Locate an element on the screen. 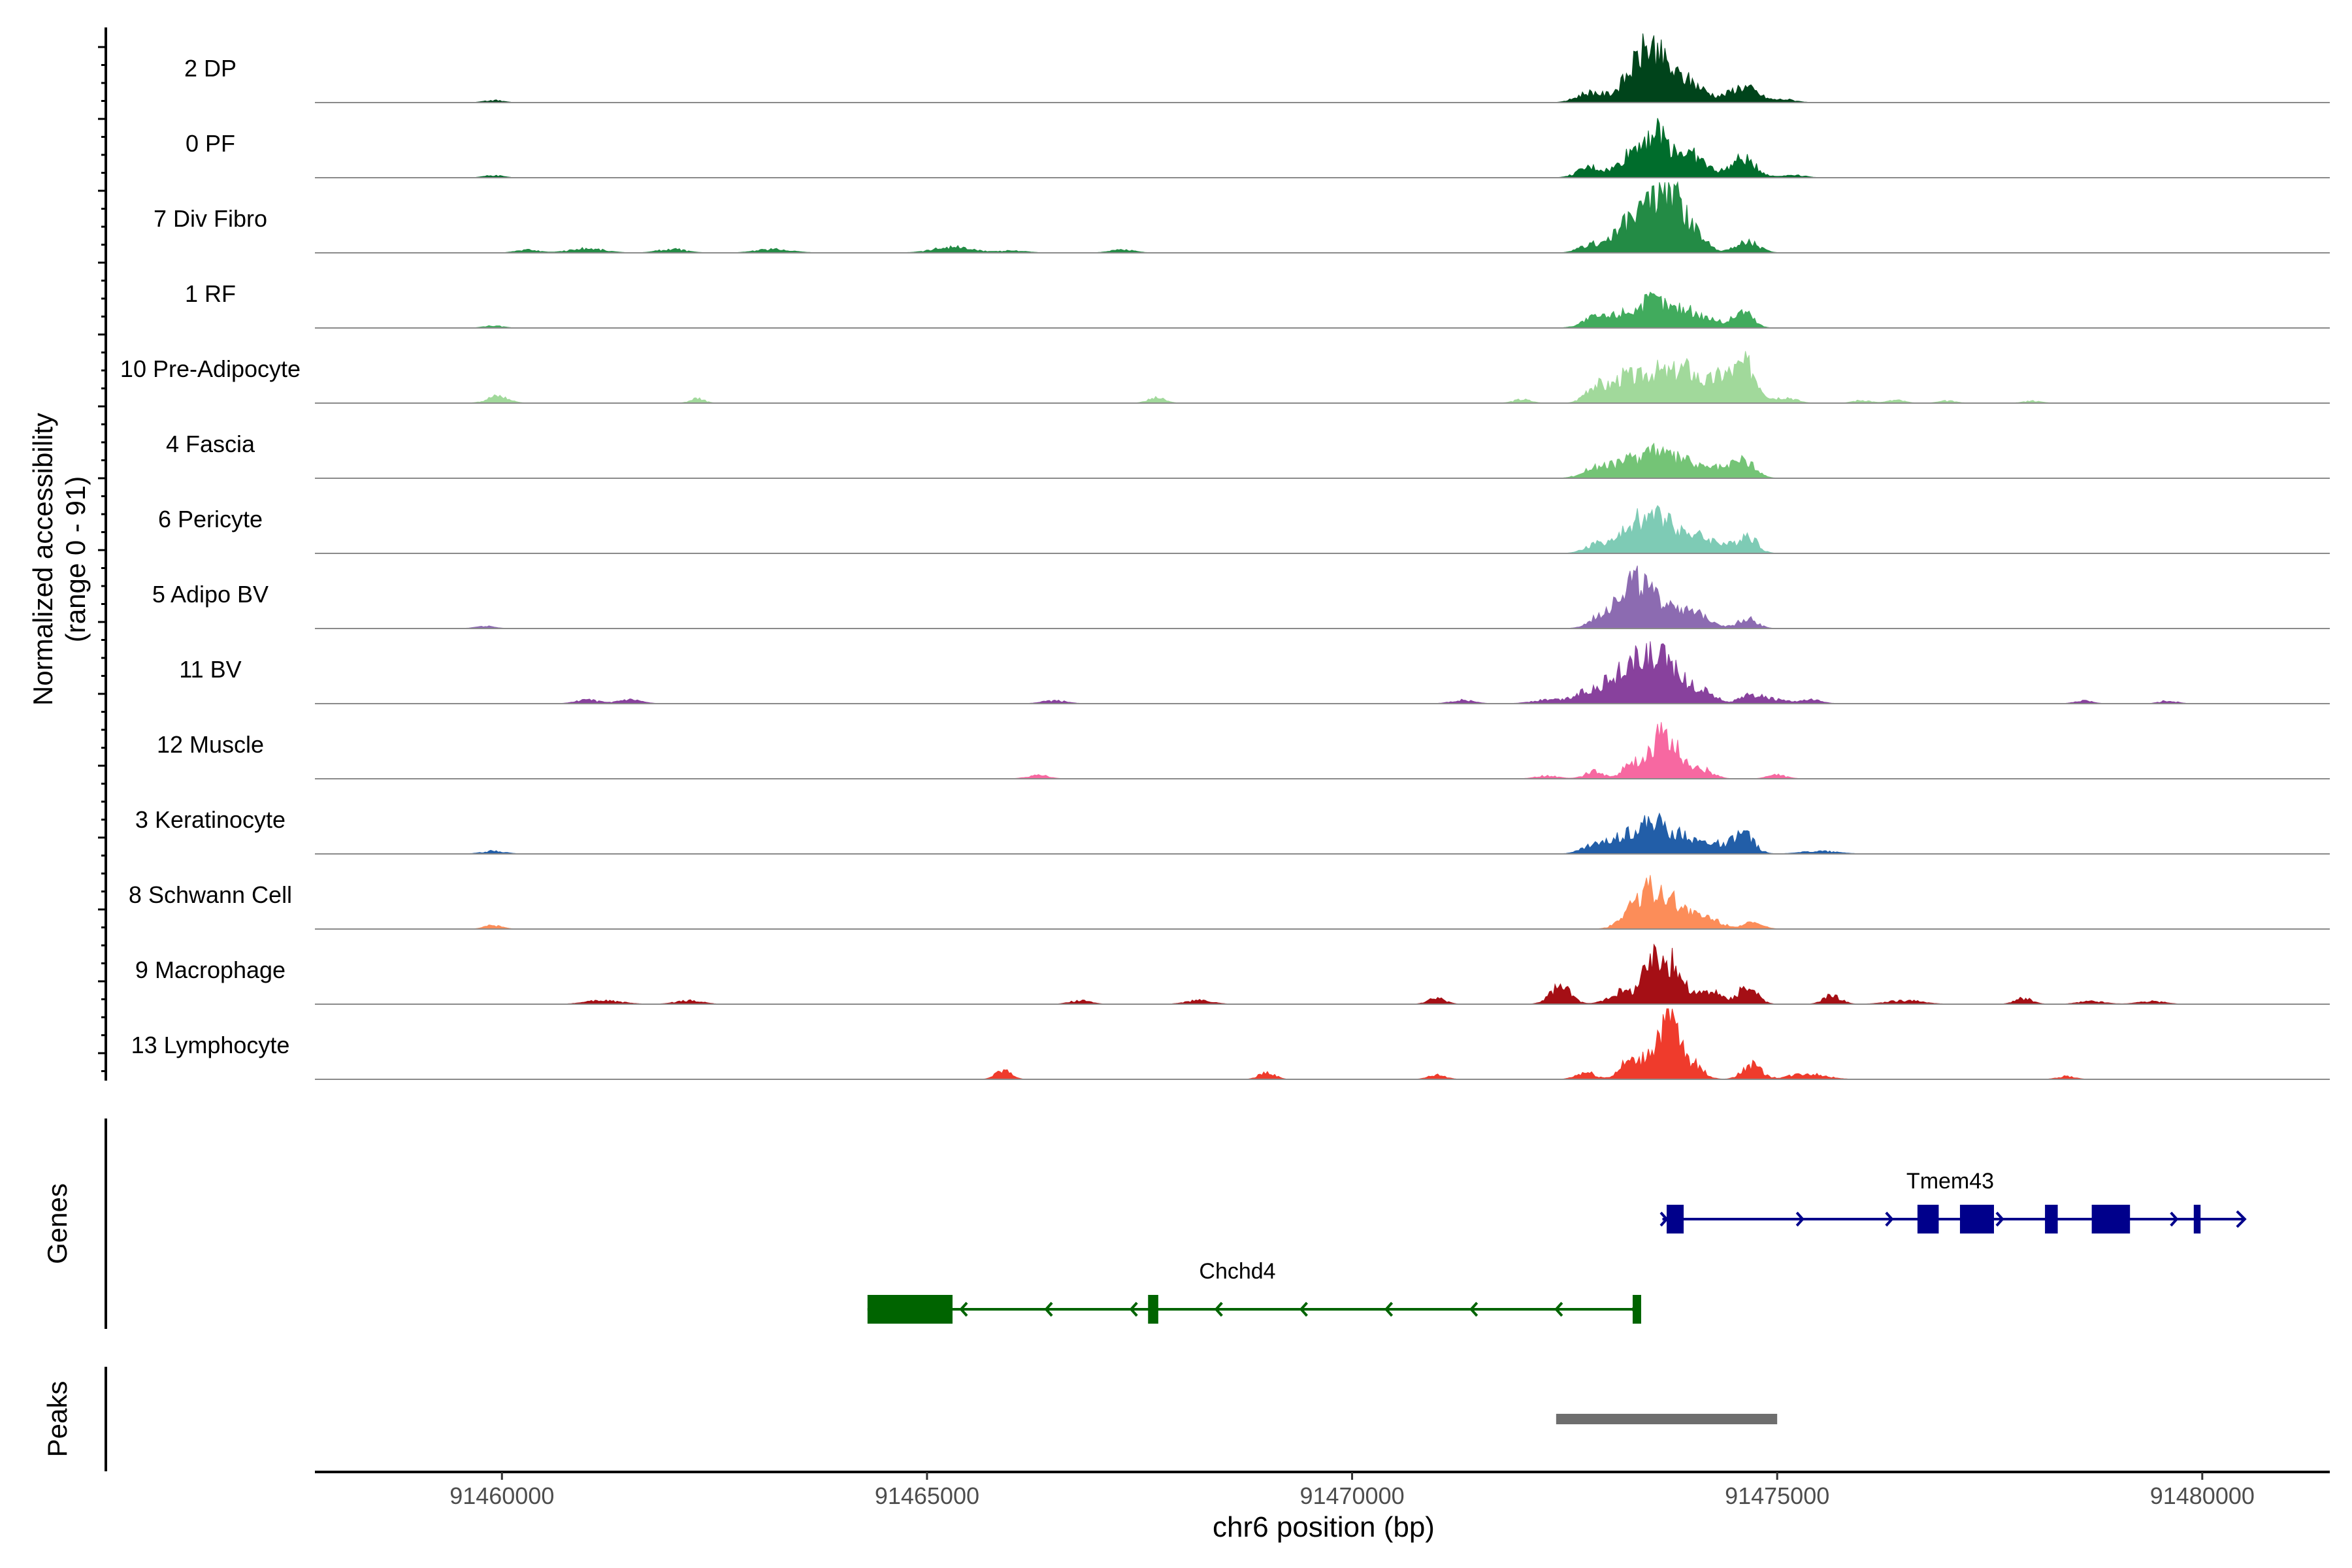  x-tick-label: 91465000 is located at coordinates (927, 1495).